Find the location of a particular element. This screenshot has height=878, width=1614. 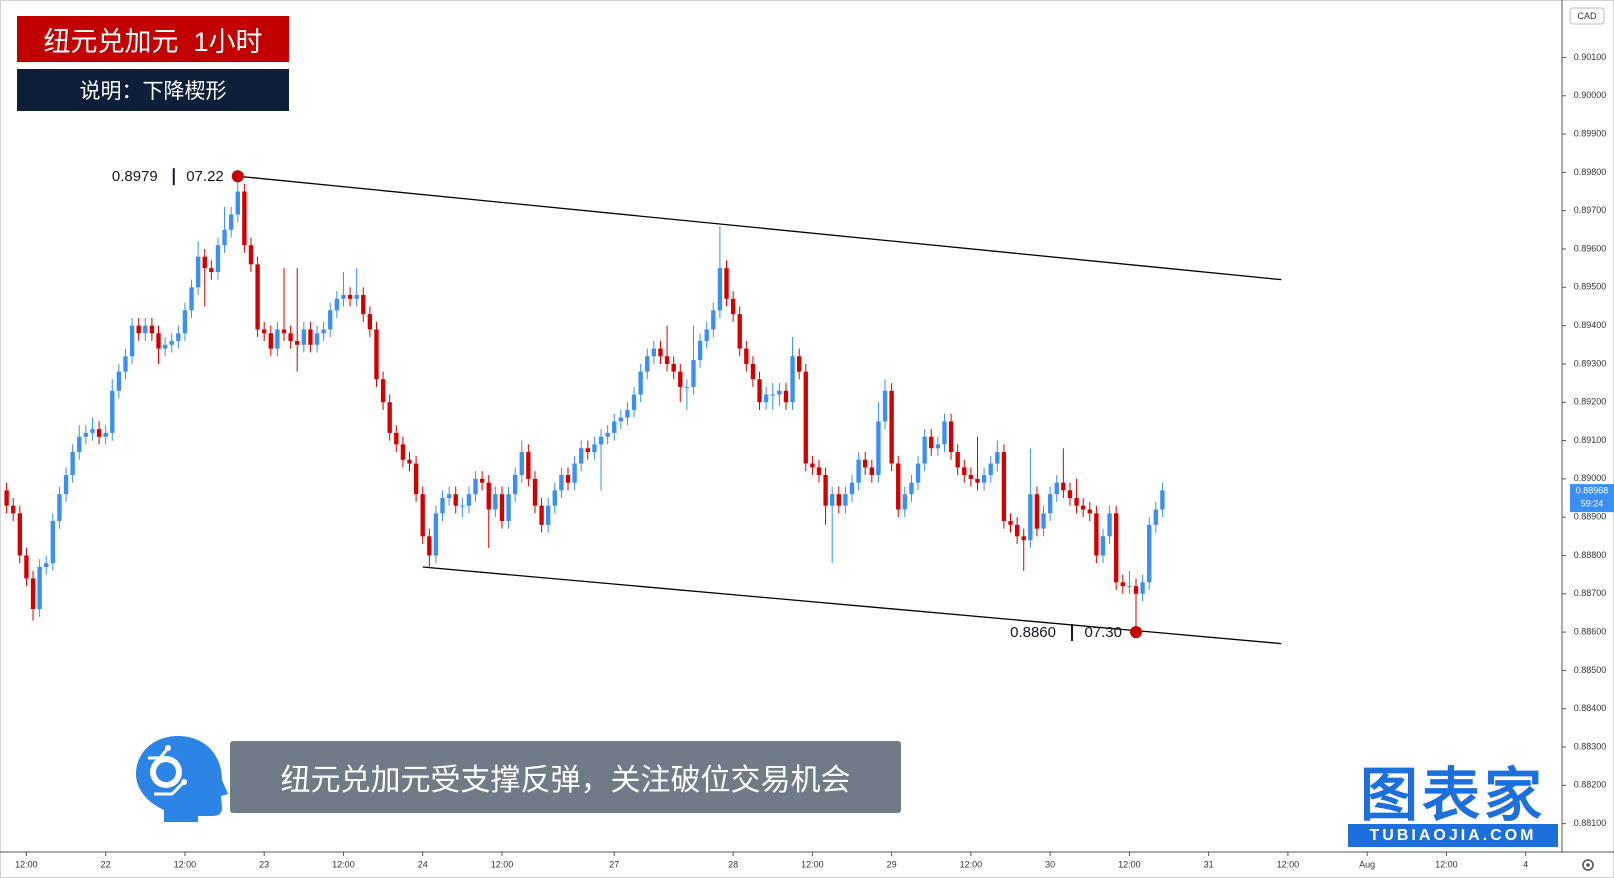

robot-icon is located at coordinates (182, 779).